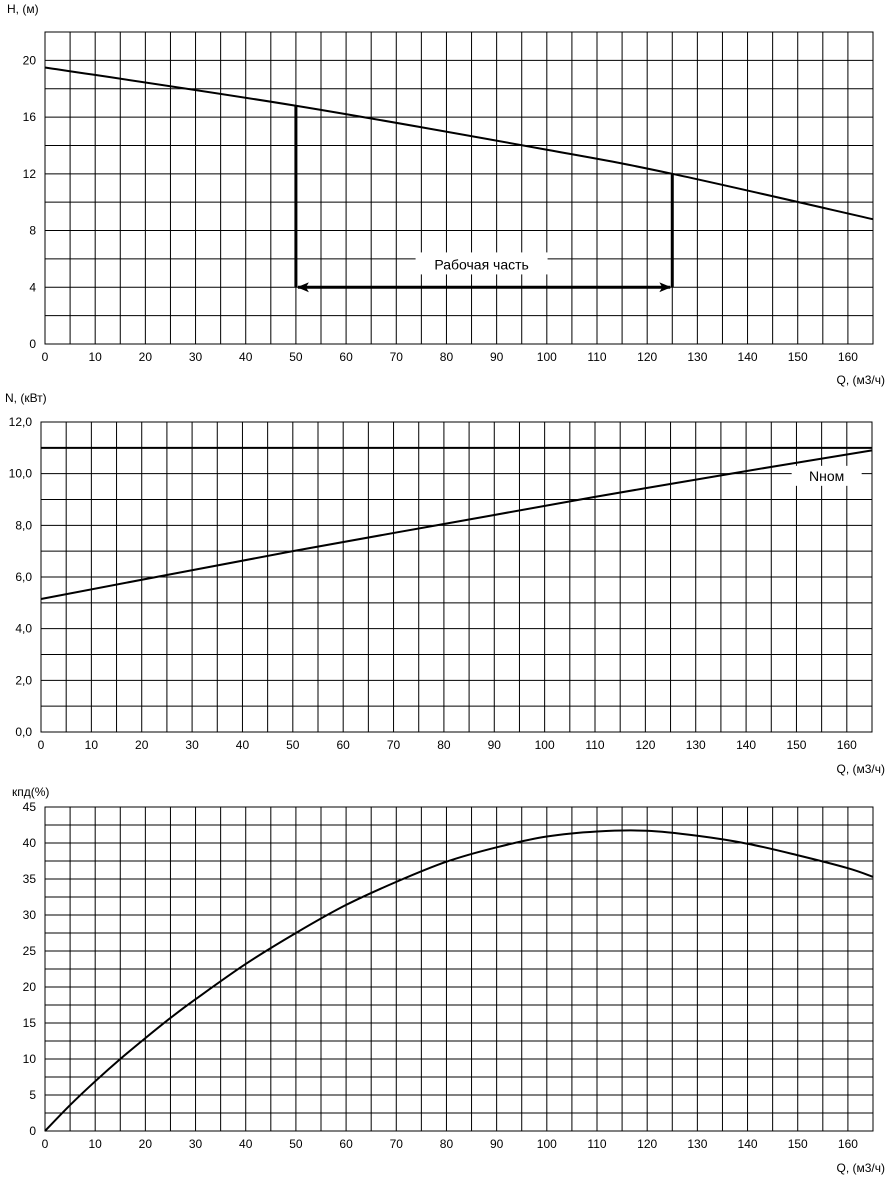 This screenshot has height=1182, width=893. Describe the element at coordinates (23, 525) in the screenshot. I see `y-tick-label: 8,0` at that location.